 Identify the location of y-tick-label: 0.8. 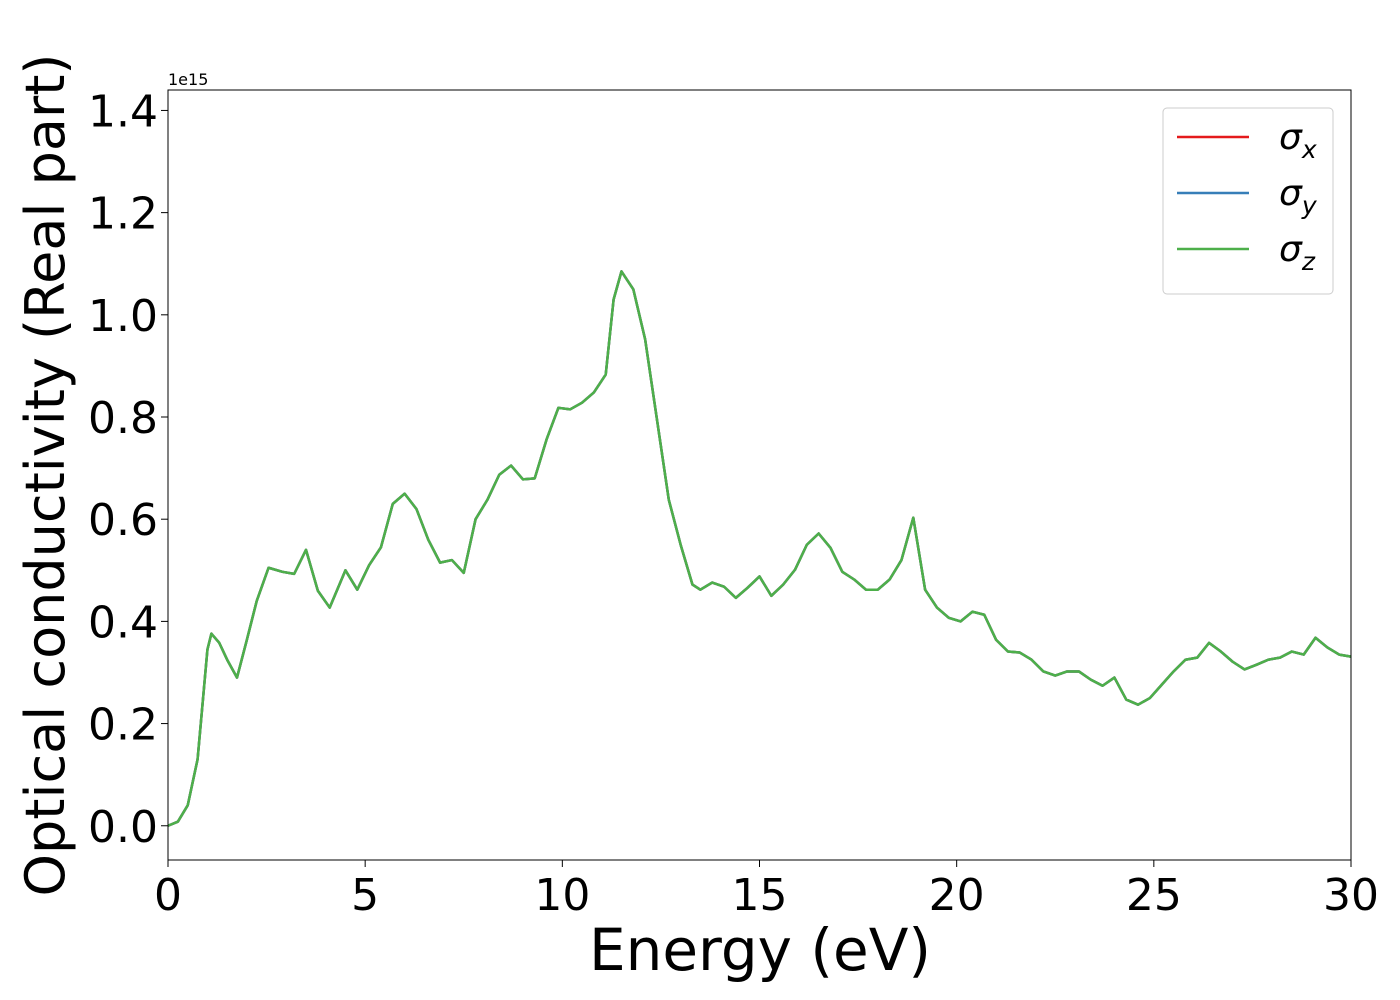
(123, 418).